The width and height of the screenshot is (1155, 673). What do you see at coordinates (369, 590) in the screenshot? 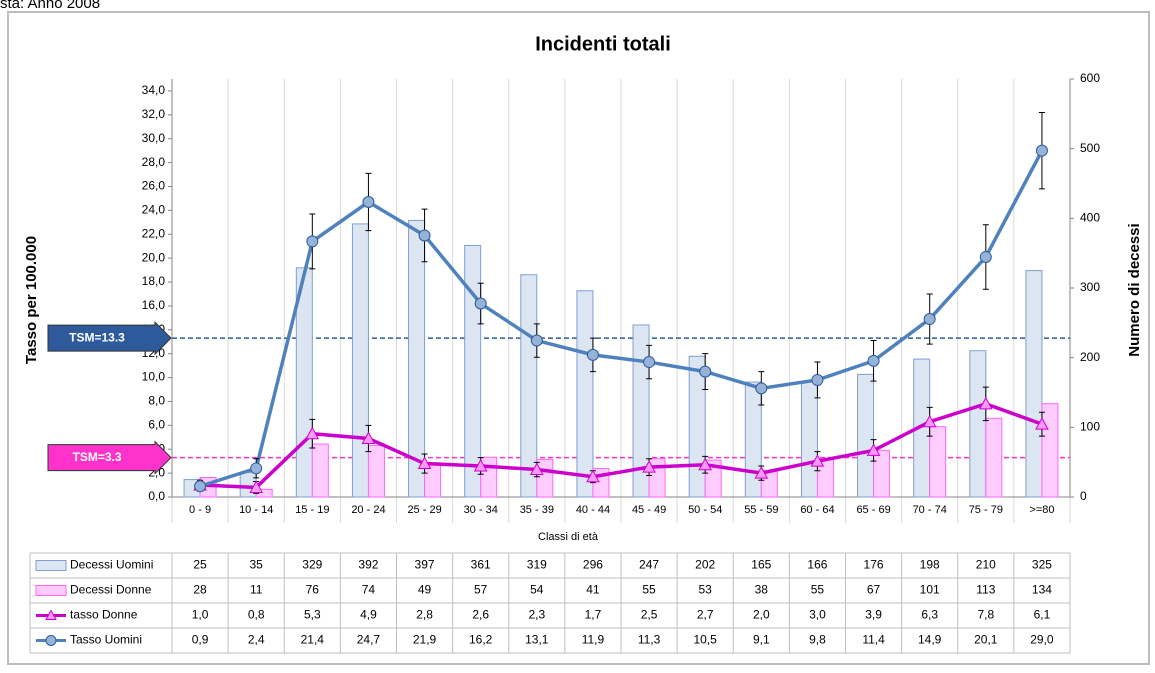
I see `table-cell: 74` at bounding box center [369, 590].